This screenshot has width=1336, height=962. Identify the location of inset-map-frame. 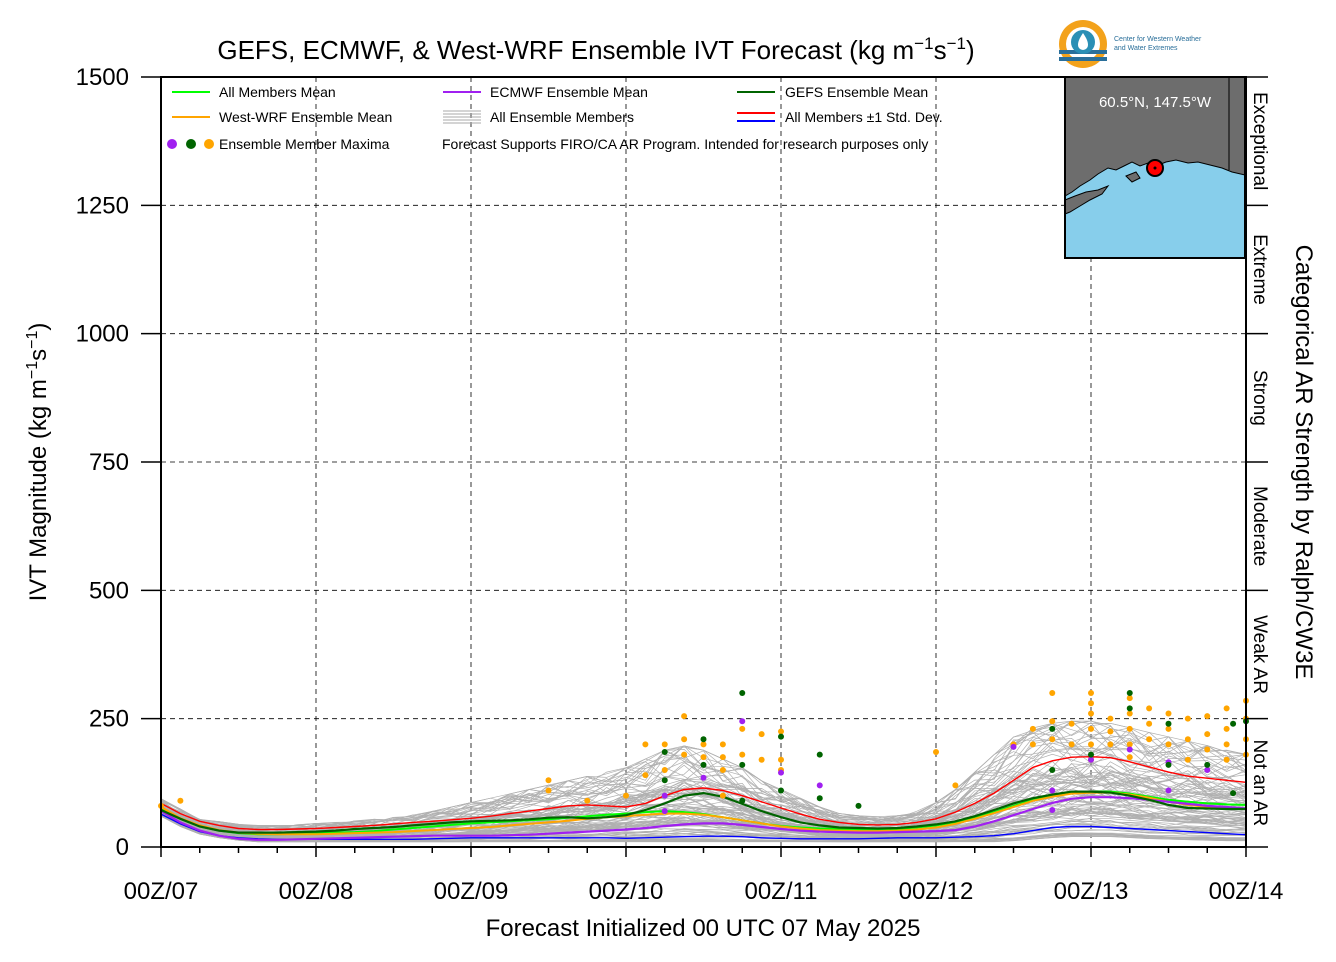
(1155, 167).